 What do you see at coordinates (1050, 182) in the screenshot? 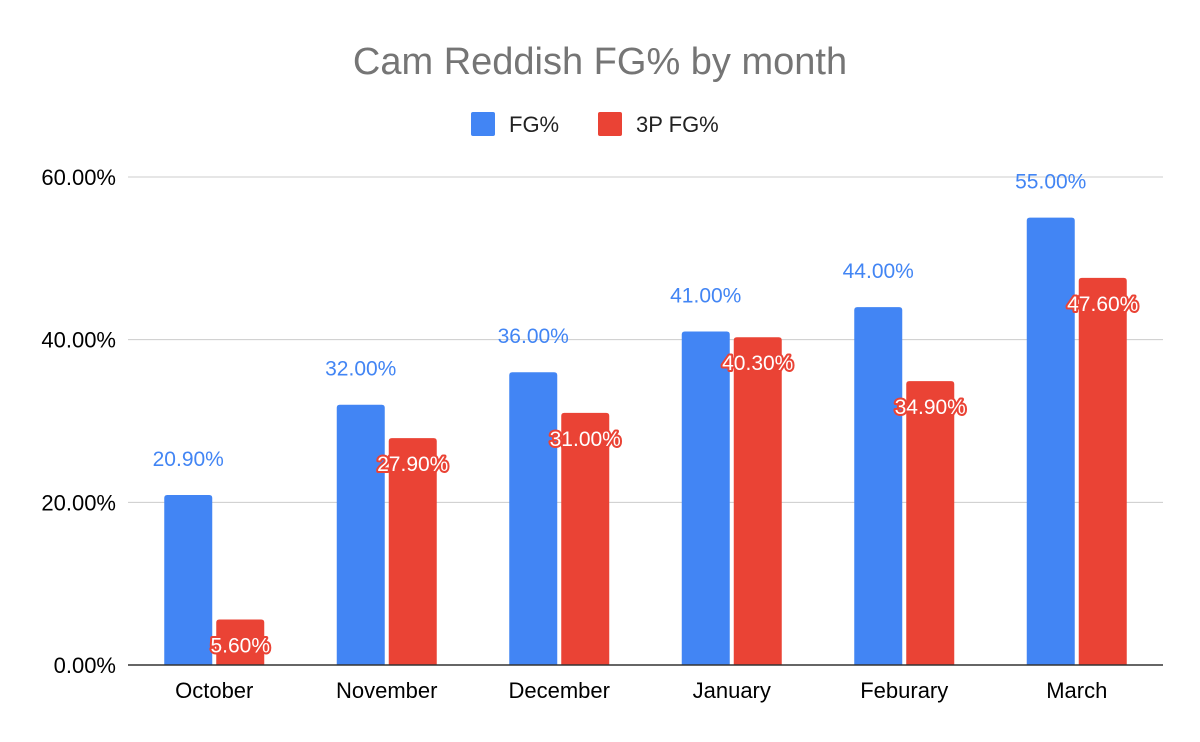
I see `data-label-fg-march: 55.00%` at bounding box center [1050, 182].